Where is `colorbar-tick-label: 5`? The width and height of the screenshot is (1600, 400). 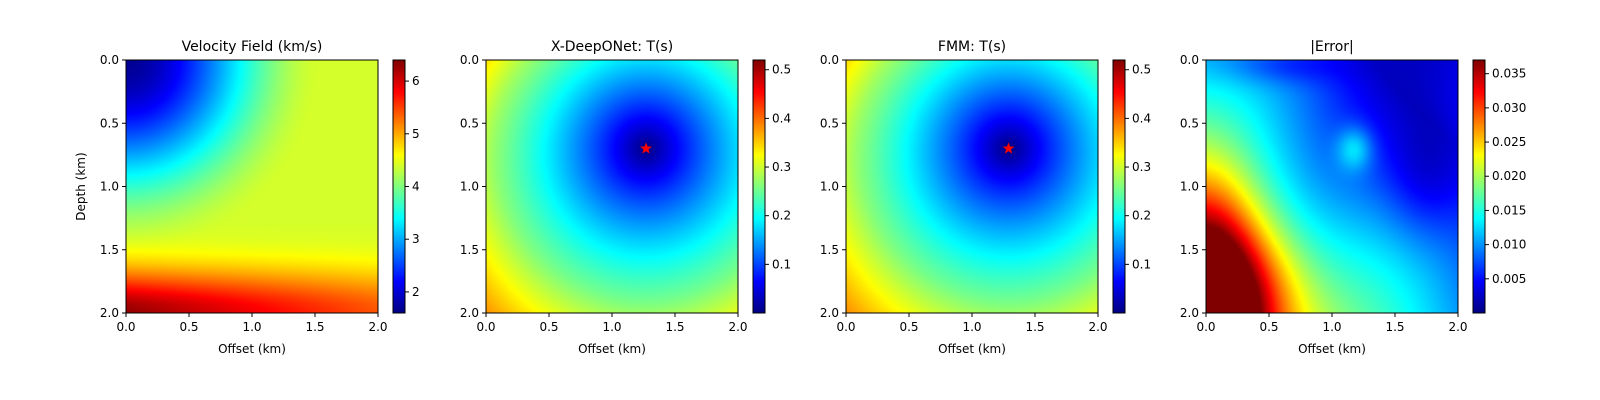
colorbar-tick-label: 5 is located at coordinates (416, 134).